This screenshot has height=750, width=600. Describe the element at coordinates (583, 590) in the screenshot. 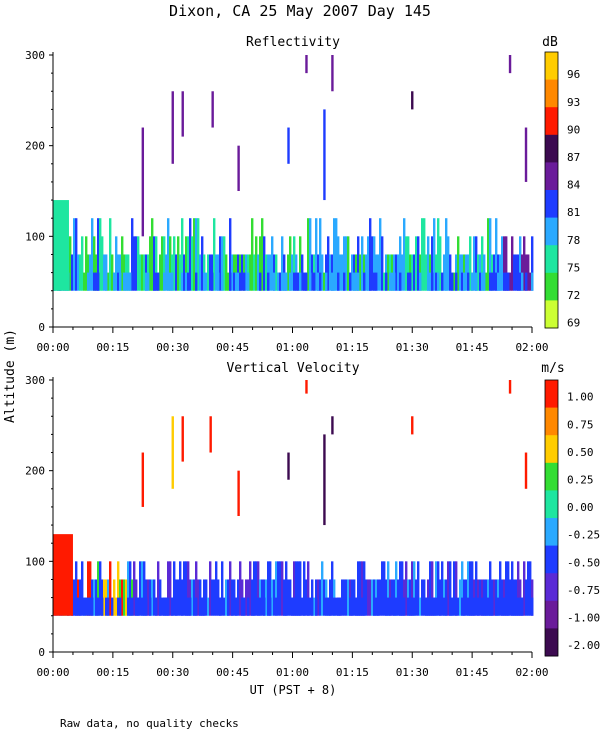

I see `colorbar-label: -0.75` at that location.